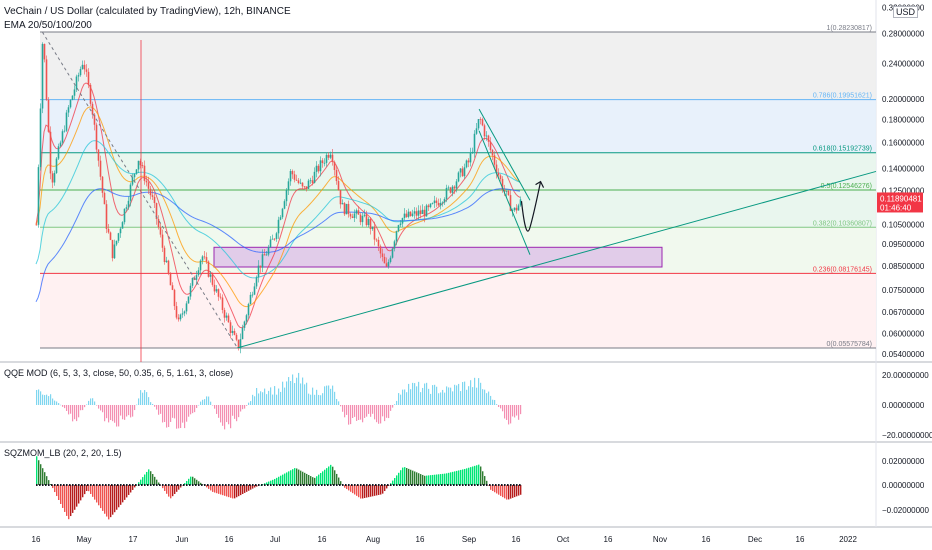  I want to click on price-axis-tick: 0.06000000, so click(903, 334).